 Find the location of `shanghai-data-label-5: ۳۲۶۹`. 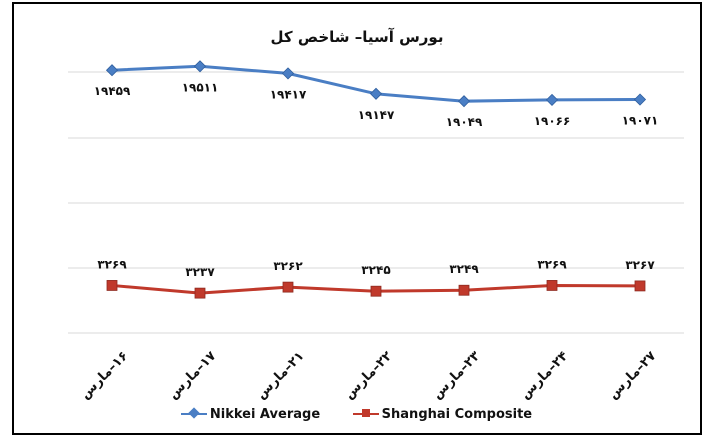

shanghai-data-label-5: ۳۲۶۹ is located at coordinates (552, 264).